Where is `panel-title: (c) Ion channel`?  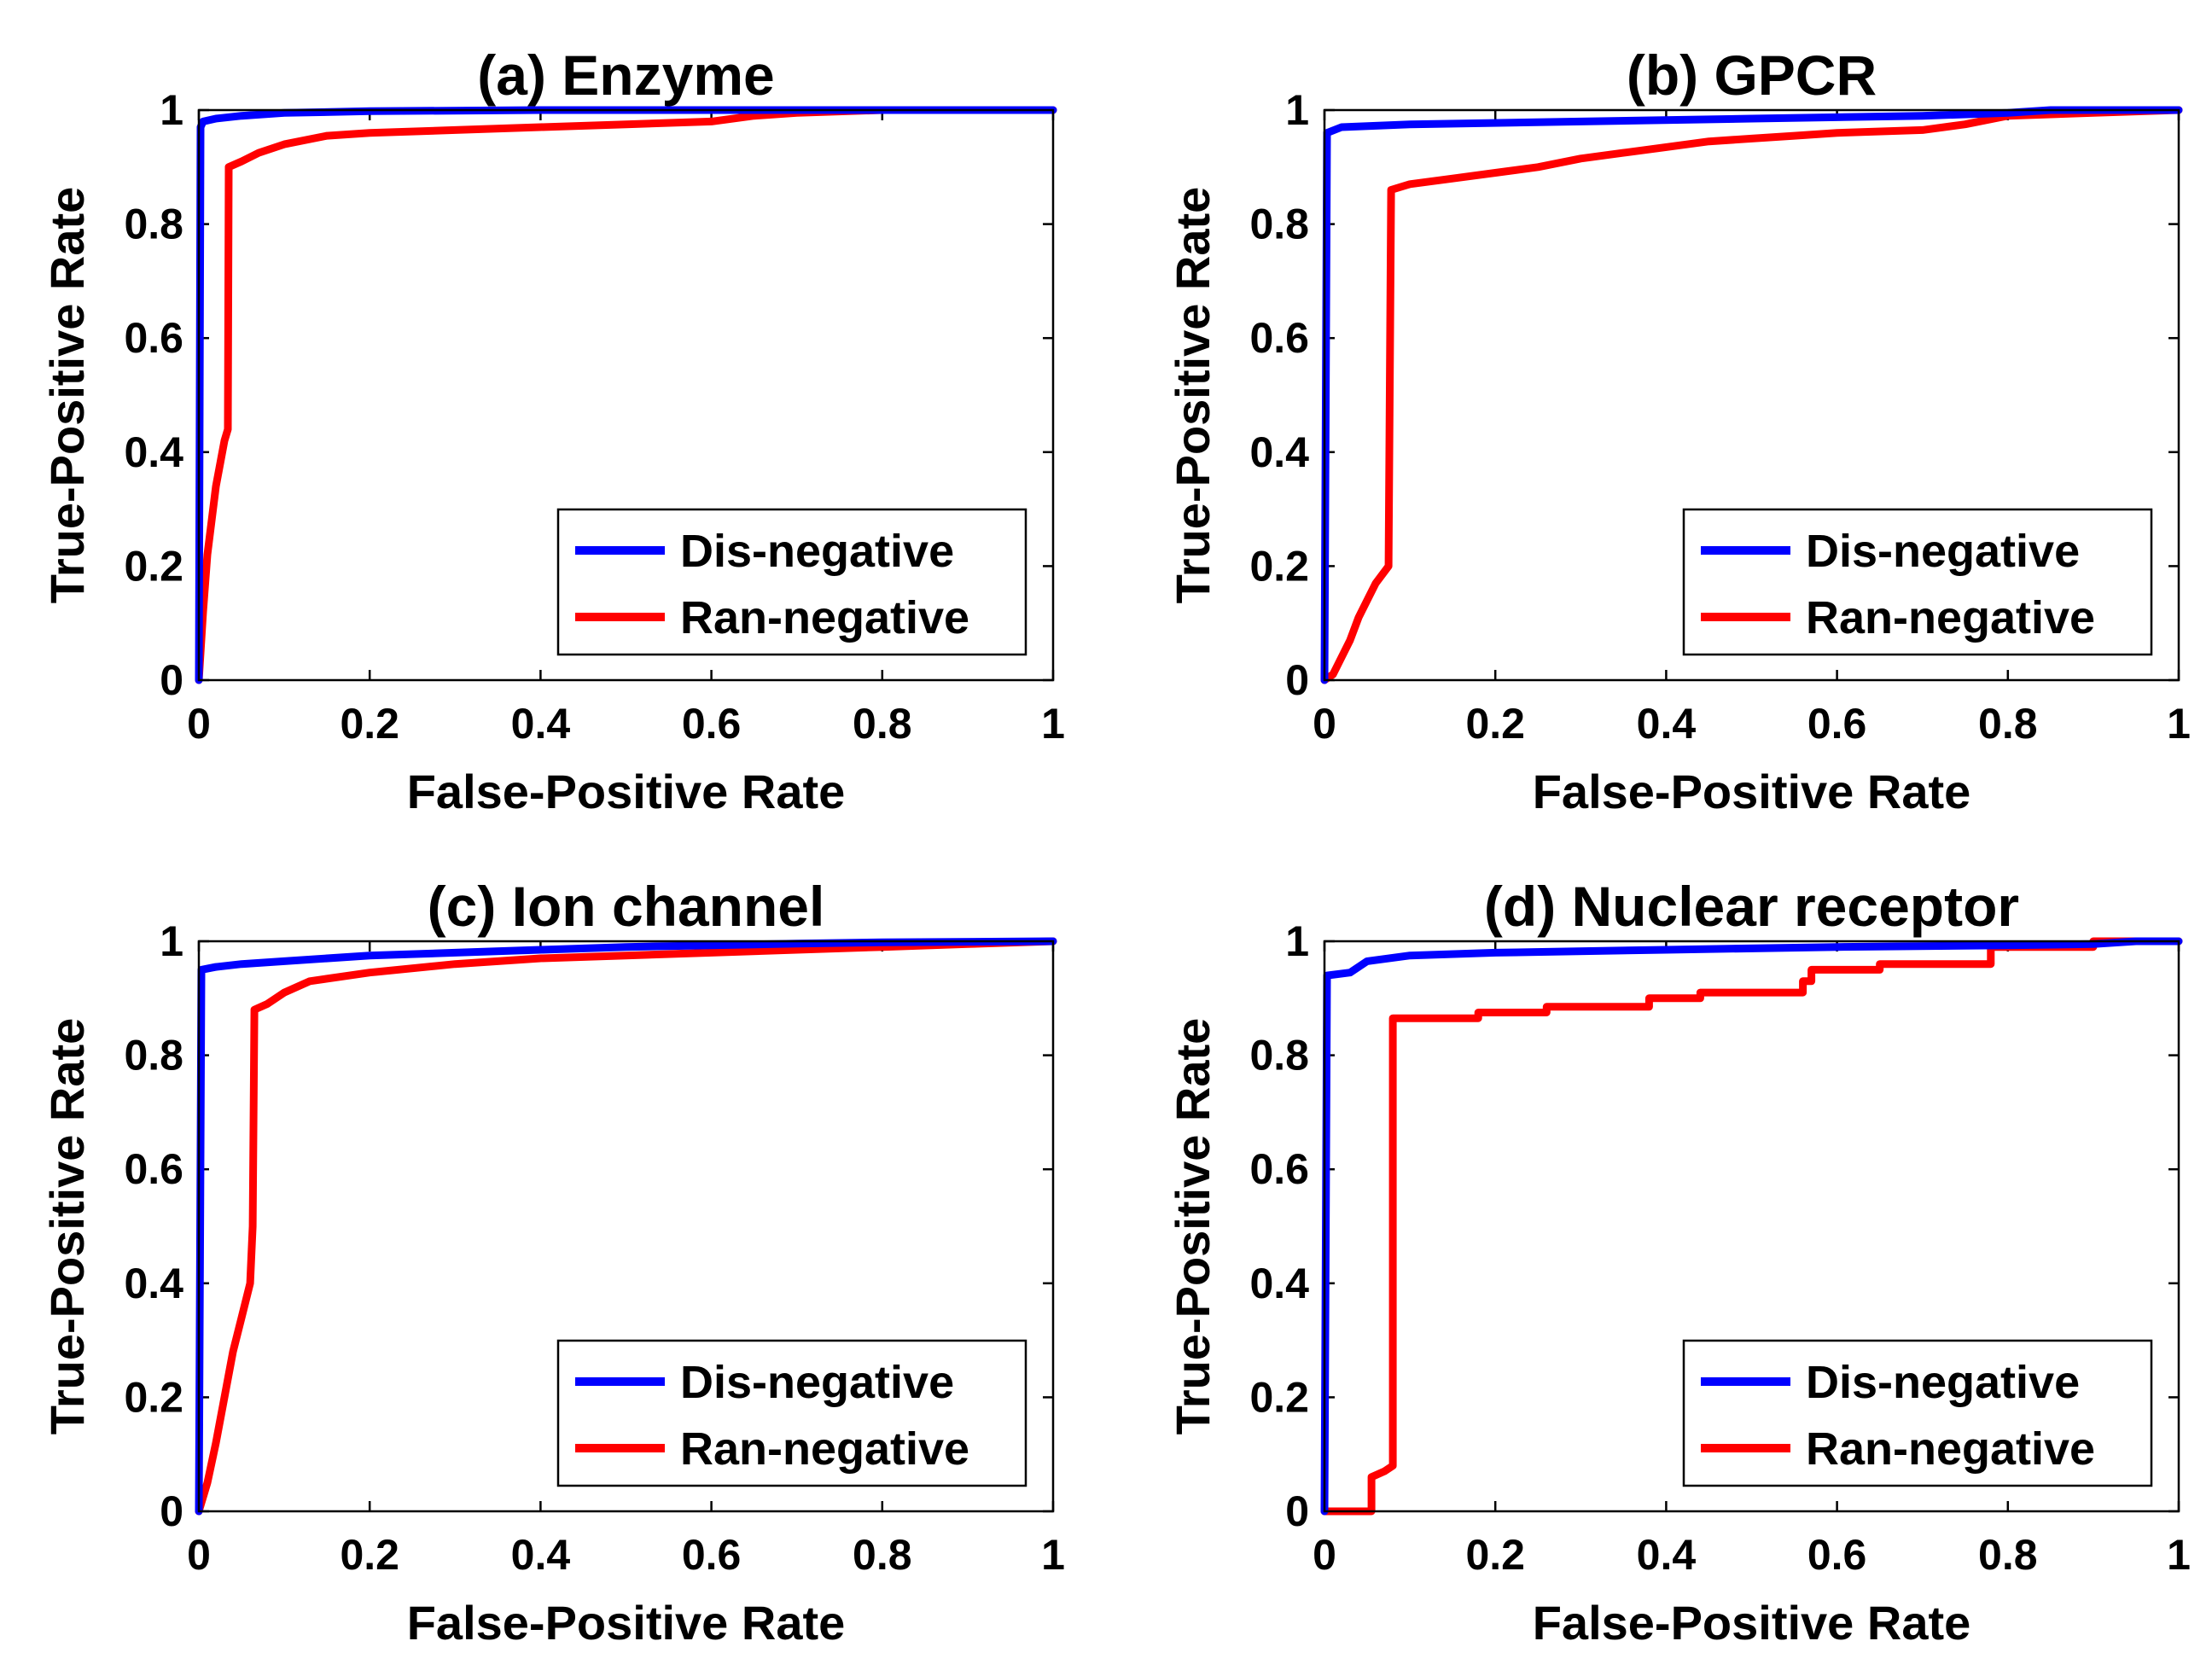
panel-title: (c) Ion channel is located at coordinates (626, 907).